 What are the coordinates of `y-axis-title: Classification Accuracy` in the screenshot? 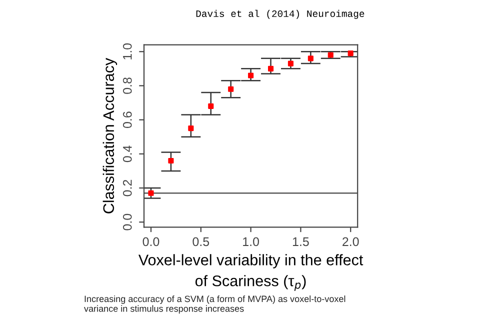 It's located at (110, 136).